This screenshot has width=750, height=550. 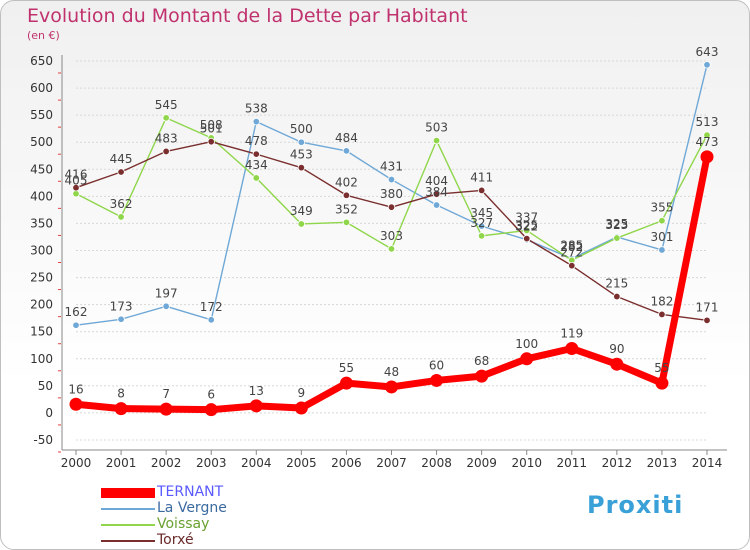 What do you see at coordinates (76, 463) in the screenshot?
I see `x-tick-label: 2000` at bounding box center [76, 463].